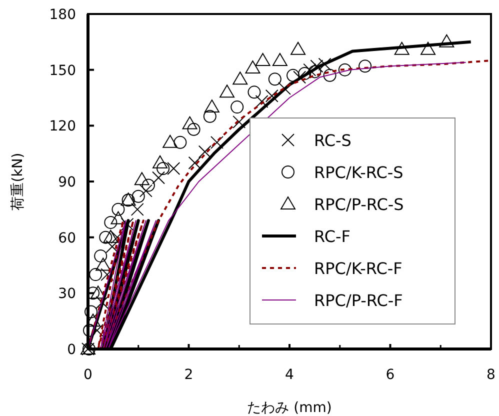  I want to click on legend-label: RC-F, so click(332, 236).